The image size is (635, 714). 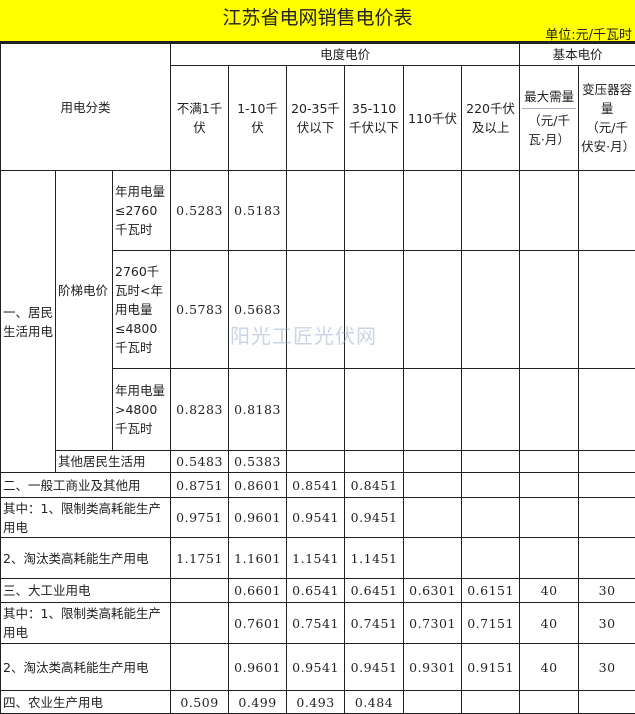 I want to click on tier-label: 年用电量≤2760千瓦时, so click(x=142, y=211).